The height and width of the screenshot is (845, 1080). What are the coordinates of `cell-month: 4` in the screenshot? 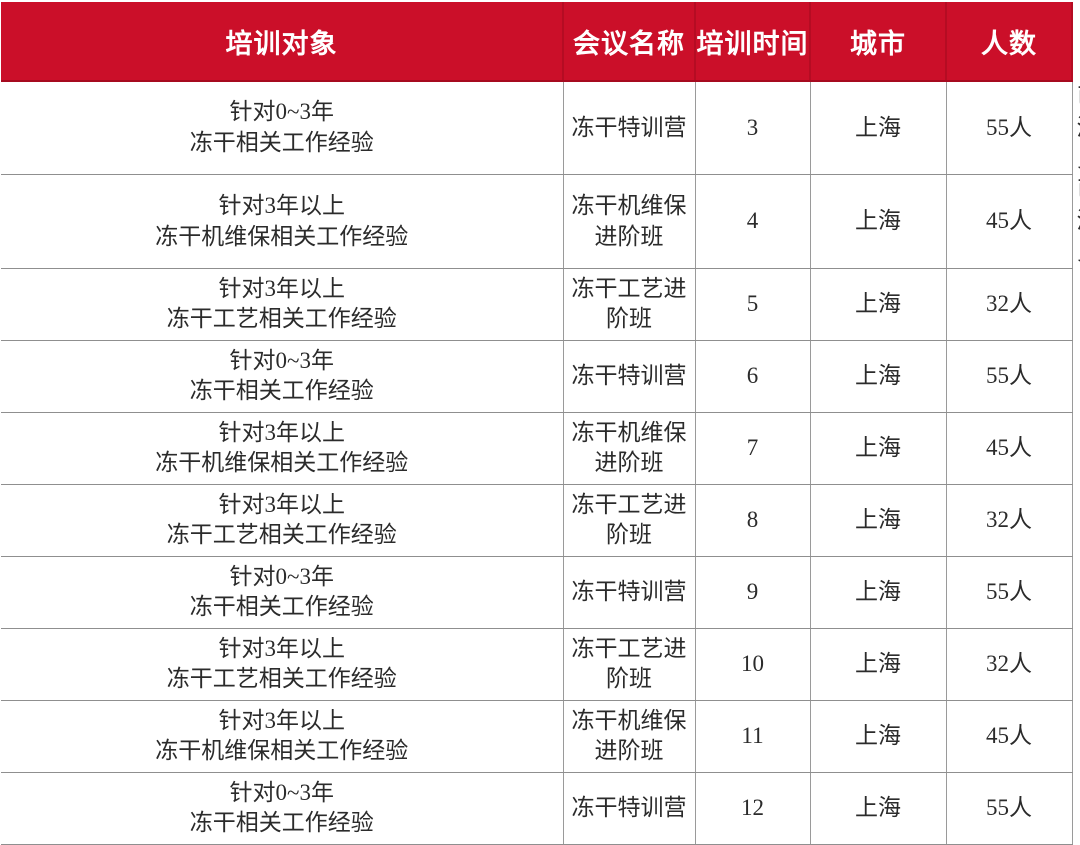 It's located at (753, 221).